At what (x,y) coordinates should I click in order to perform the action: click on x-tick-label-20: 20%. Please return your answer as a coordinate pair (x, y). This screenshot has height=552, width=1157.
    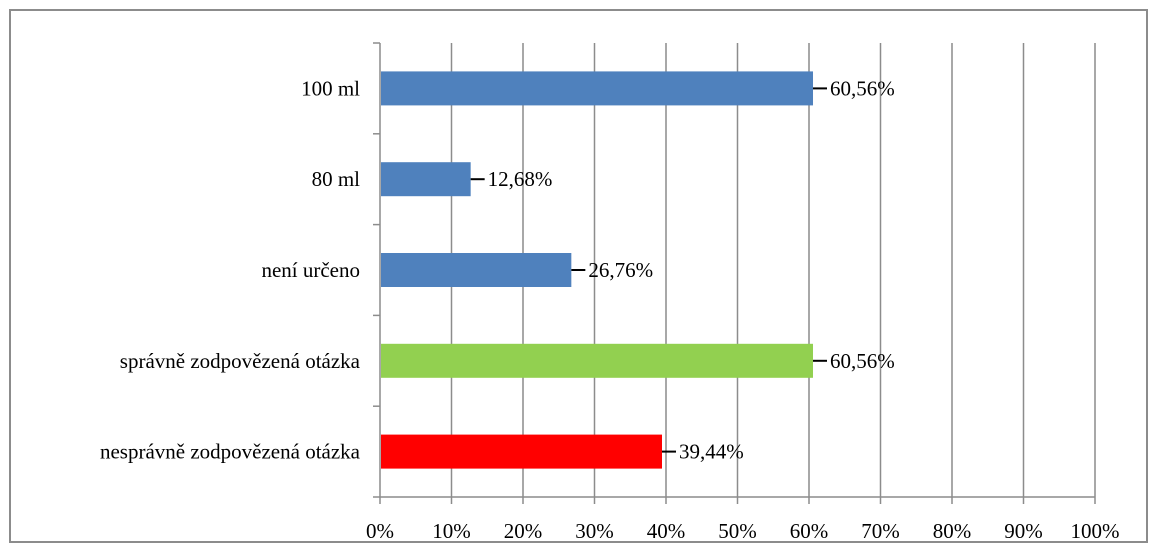
    Looking at the image, I should click on (523, 531).